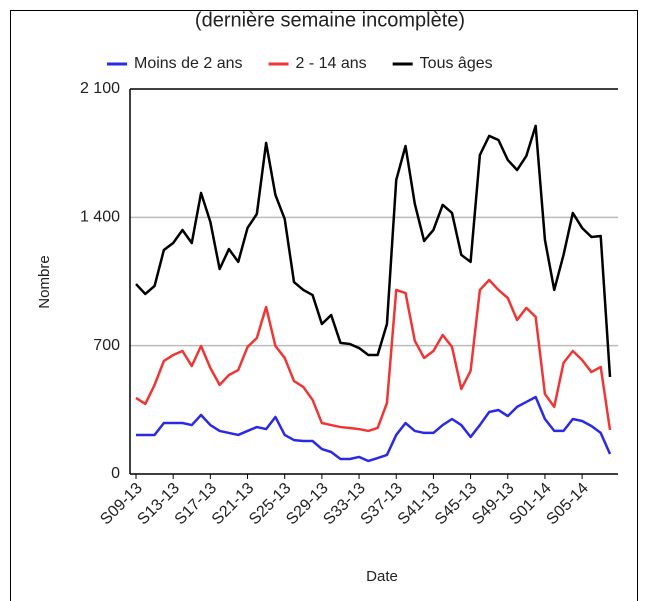  I want to click on y-axis-label: Nombre, so click(44, 281).